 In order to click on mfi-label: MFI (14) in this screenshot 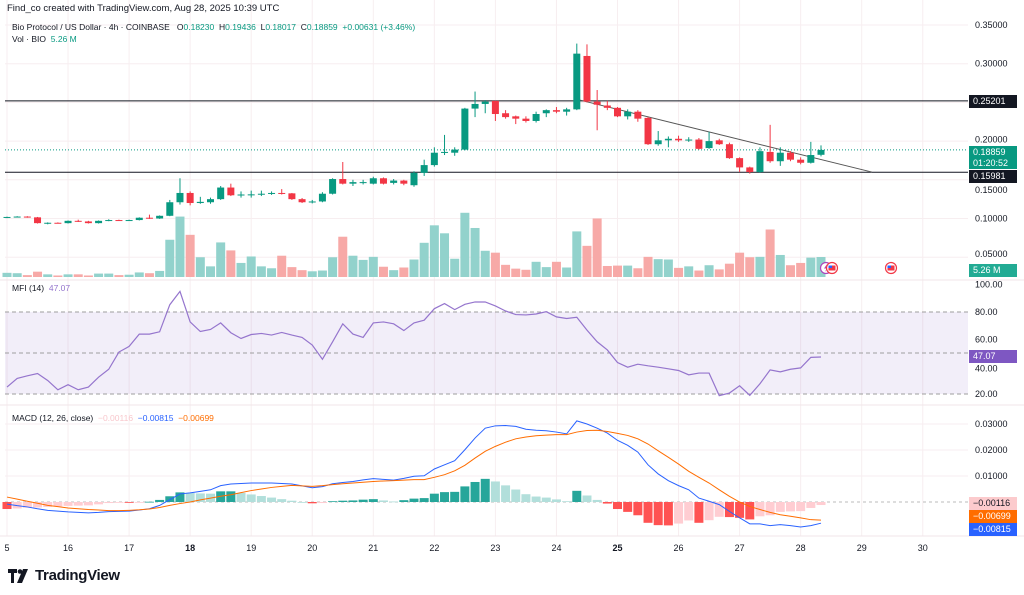, I will do `click(28, 288)`.